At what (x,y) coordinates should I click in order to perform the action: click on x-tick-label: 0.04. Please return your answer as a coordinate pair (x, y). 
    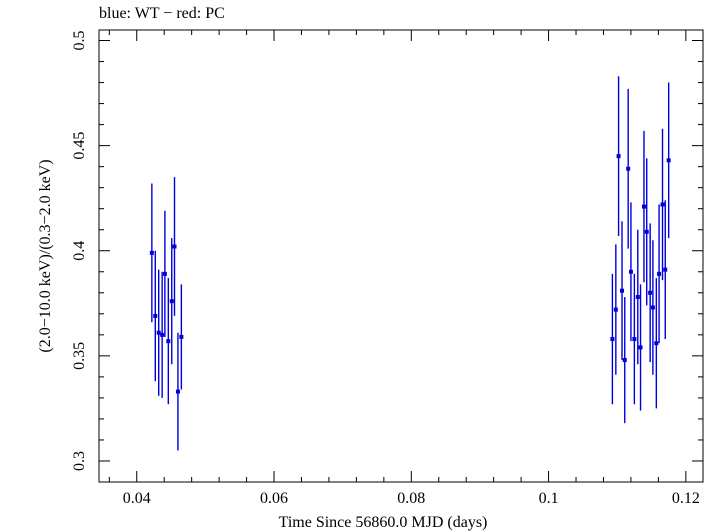
    Looking at the image, I should click on (137, 498).